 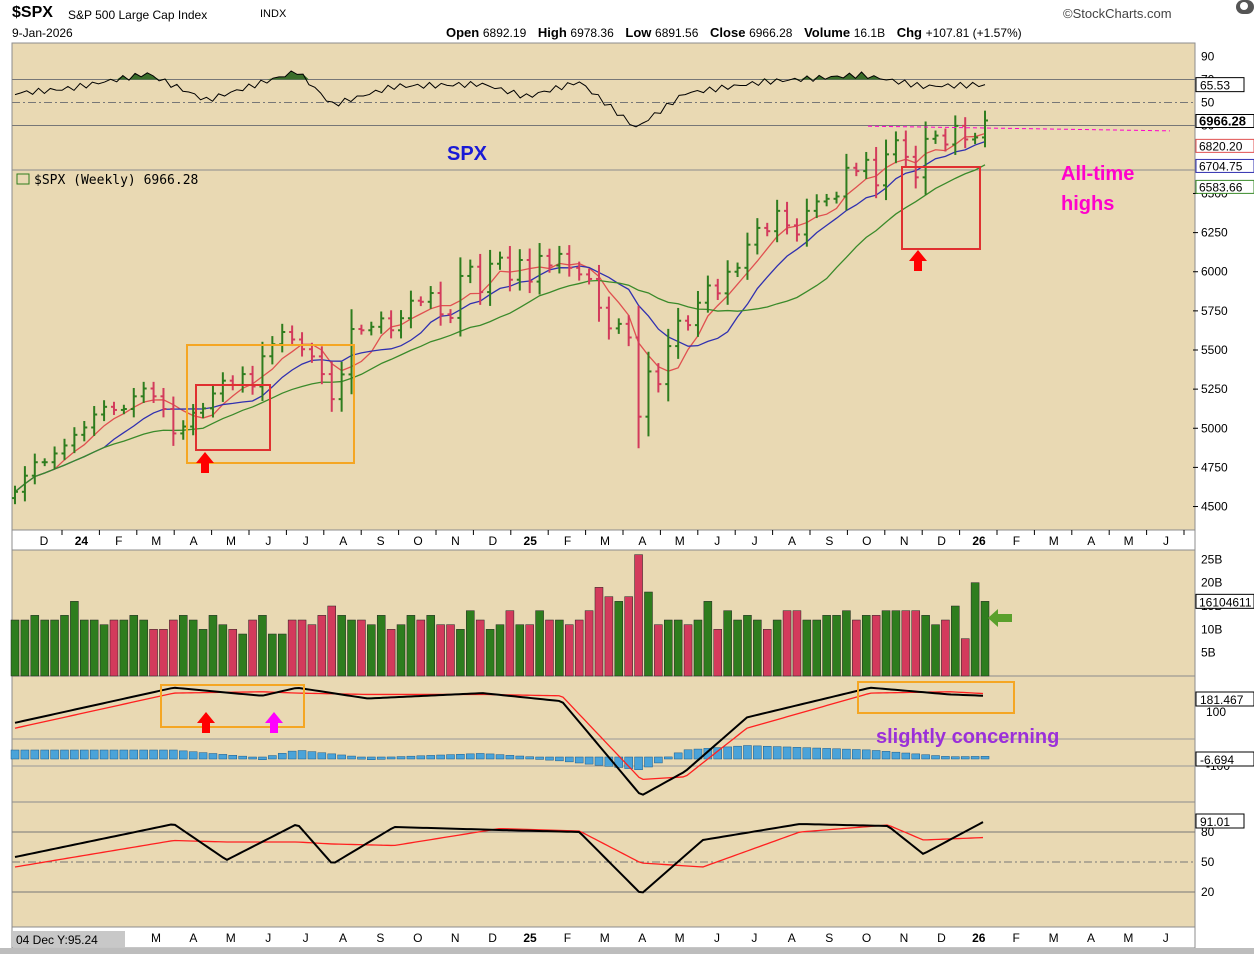 I want to click on bottom-date-tick-label: O, so click(x=866, y=938).